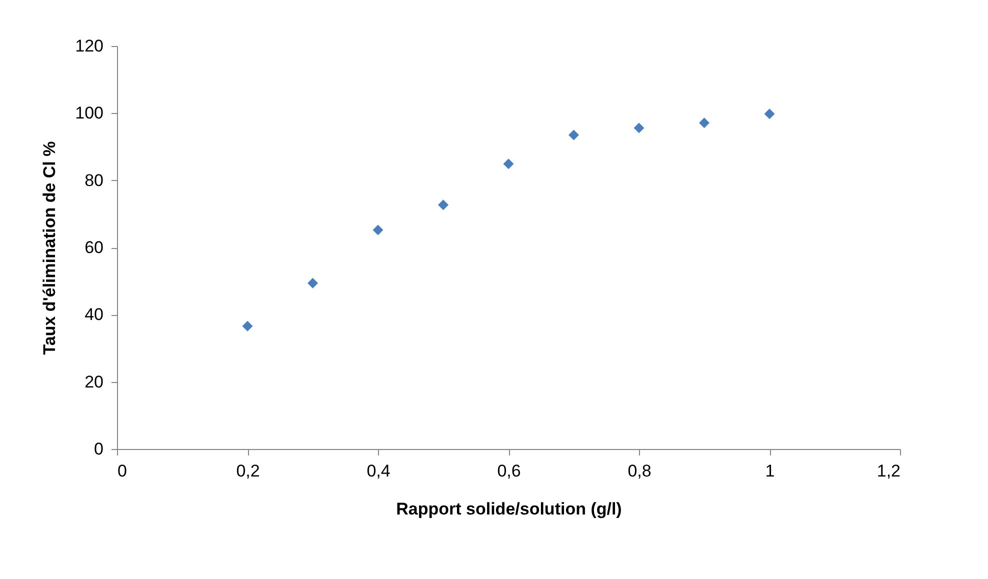 The width and height of the screenshot is (988, 579). Describe the element at coordinates (89, 46) in the screenshot. I see `y-tick-label: 120` at that location.